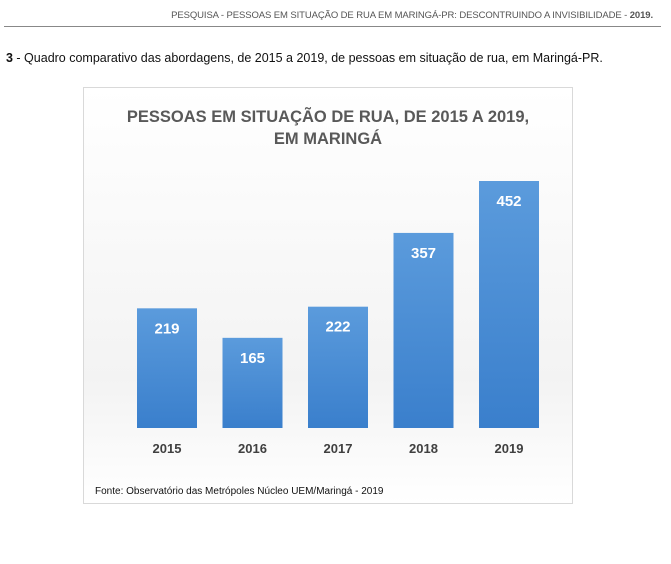 Image resolution: width=671 pixels, height=564 pixels. I want to click on data-label-2015: 219, so click(166, 328).